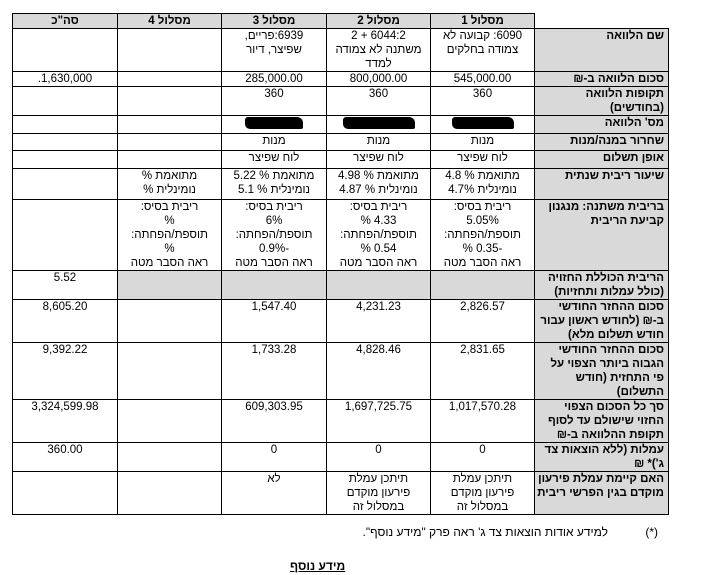 The width and height of the screenshot is (718, 575). What do you see at coordinates (601, 457) in the screenshot?
I see `row-label: עמלות (ללא הוצאות צד ג')* ₪` at bounding box center [601, 457].